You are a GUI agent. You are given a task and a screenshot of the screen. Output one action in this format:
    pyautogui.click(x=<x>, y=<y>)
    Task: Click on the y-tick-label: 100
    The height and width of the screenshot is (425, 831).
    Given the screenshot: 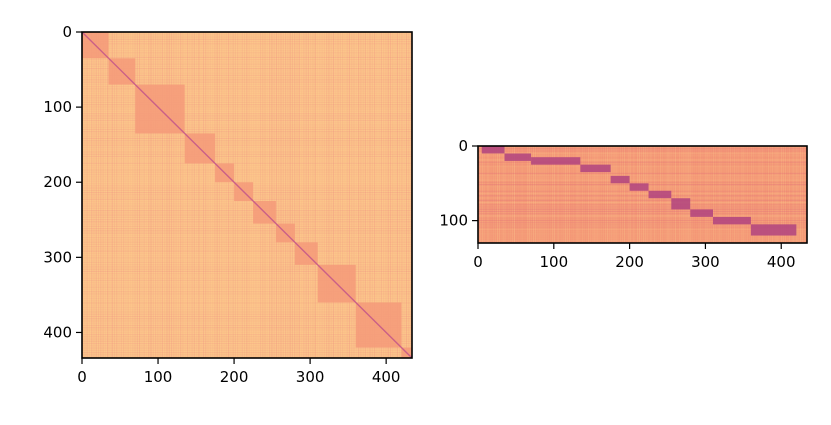 What is the action you would take?
    pyautogui.click(x=57, y=107)
    